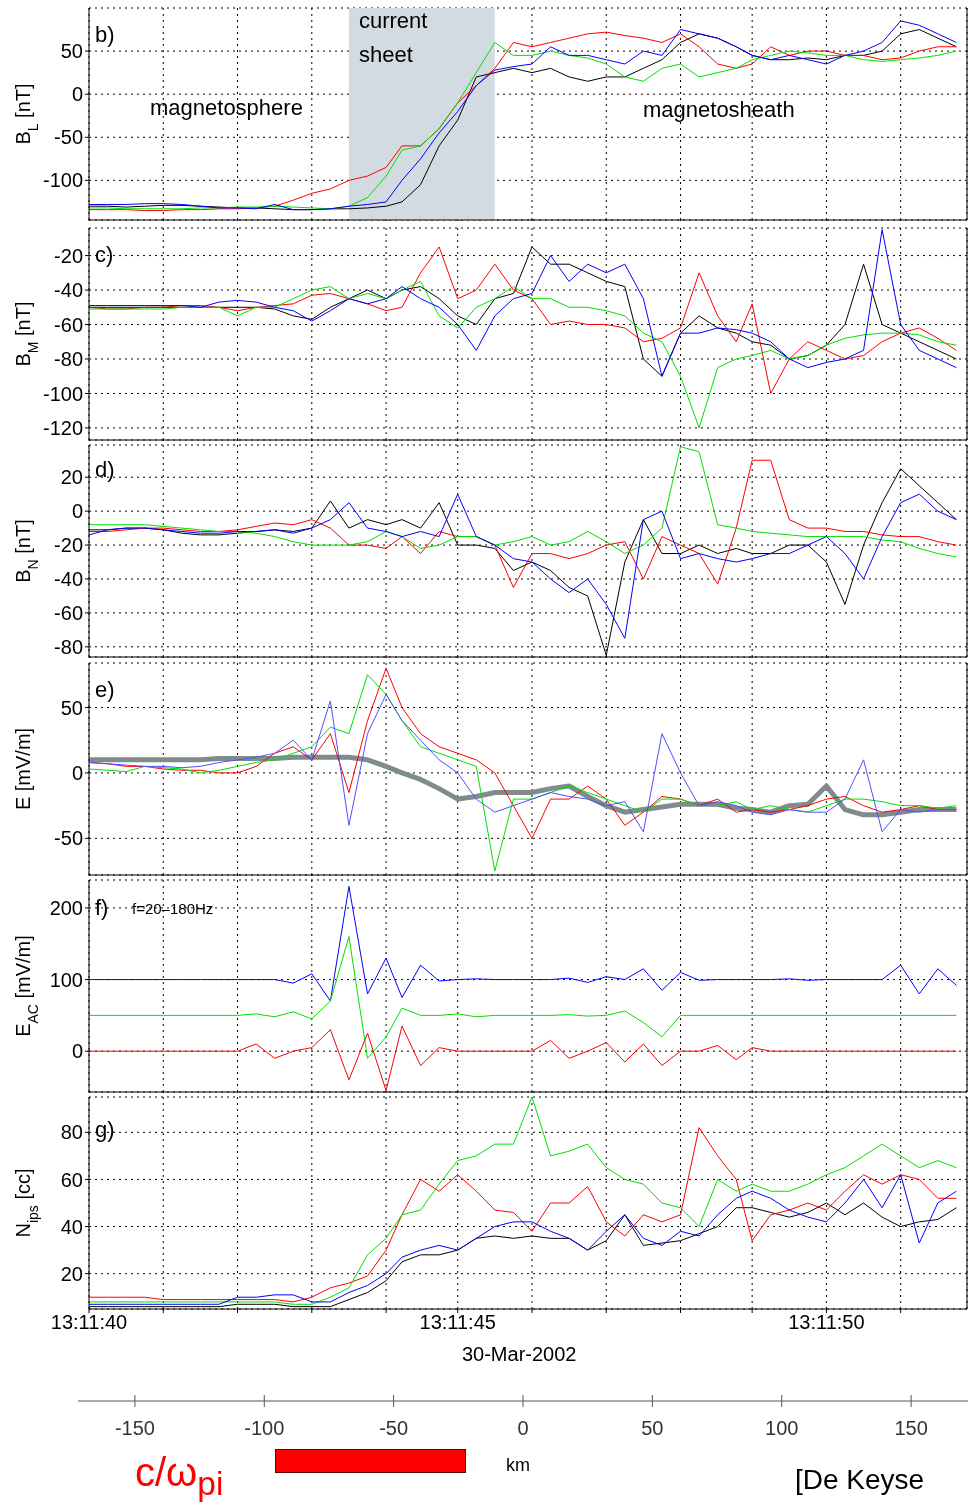  What do you see at coordinates (71, 1132) in the screenshot?
I see `y-tick-label: 80` at bounding box center [71, 1132].